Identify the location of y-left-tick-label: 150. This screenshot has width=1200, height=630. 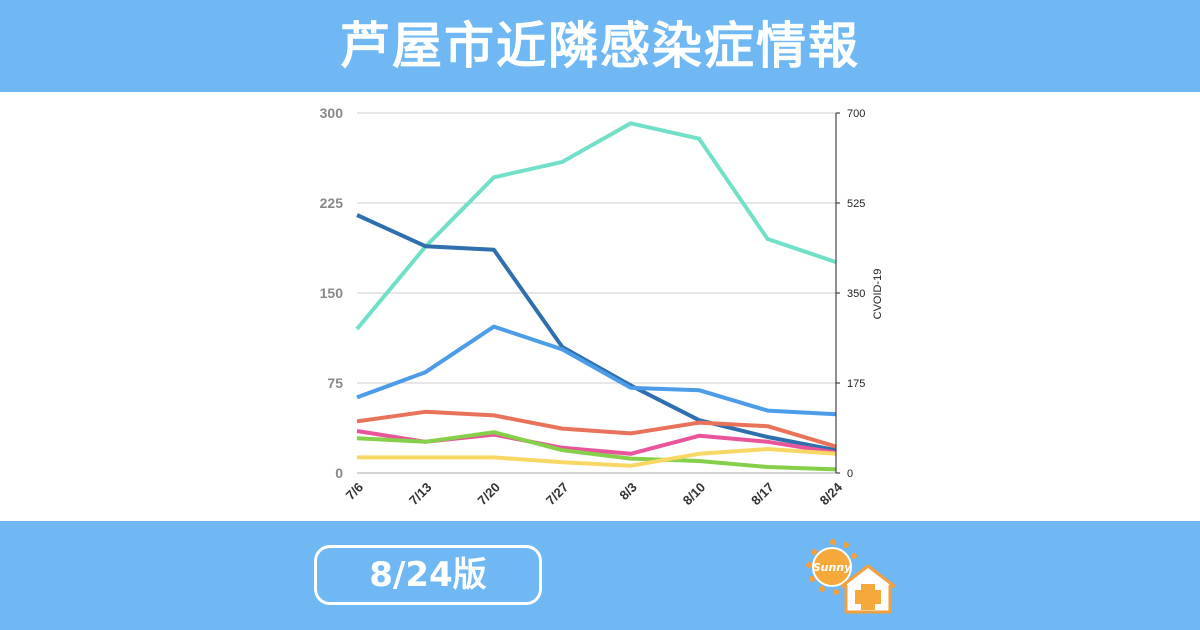
(332, 293).